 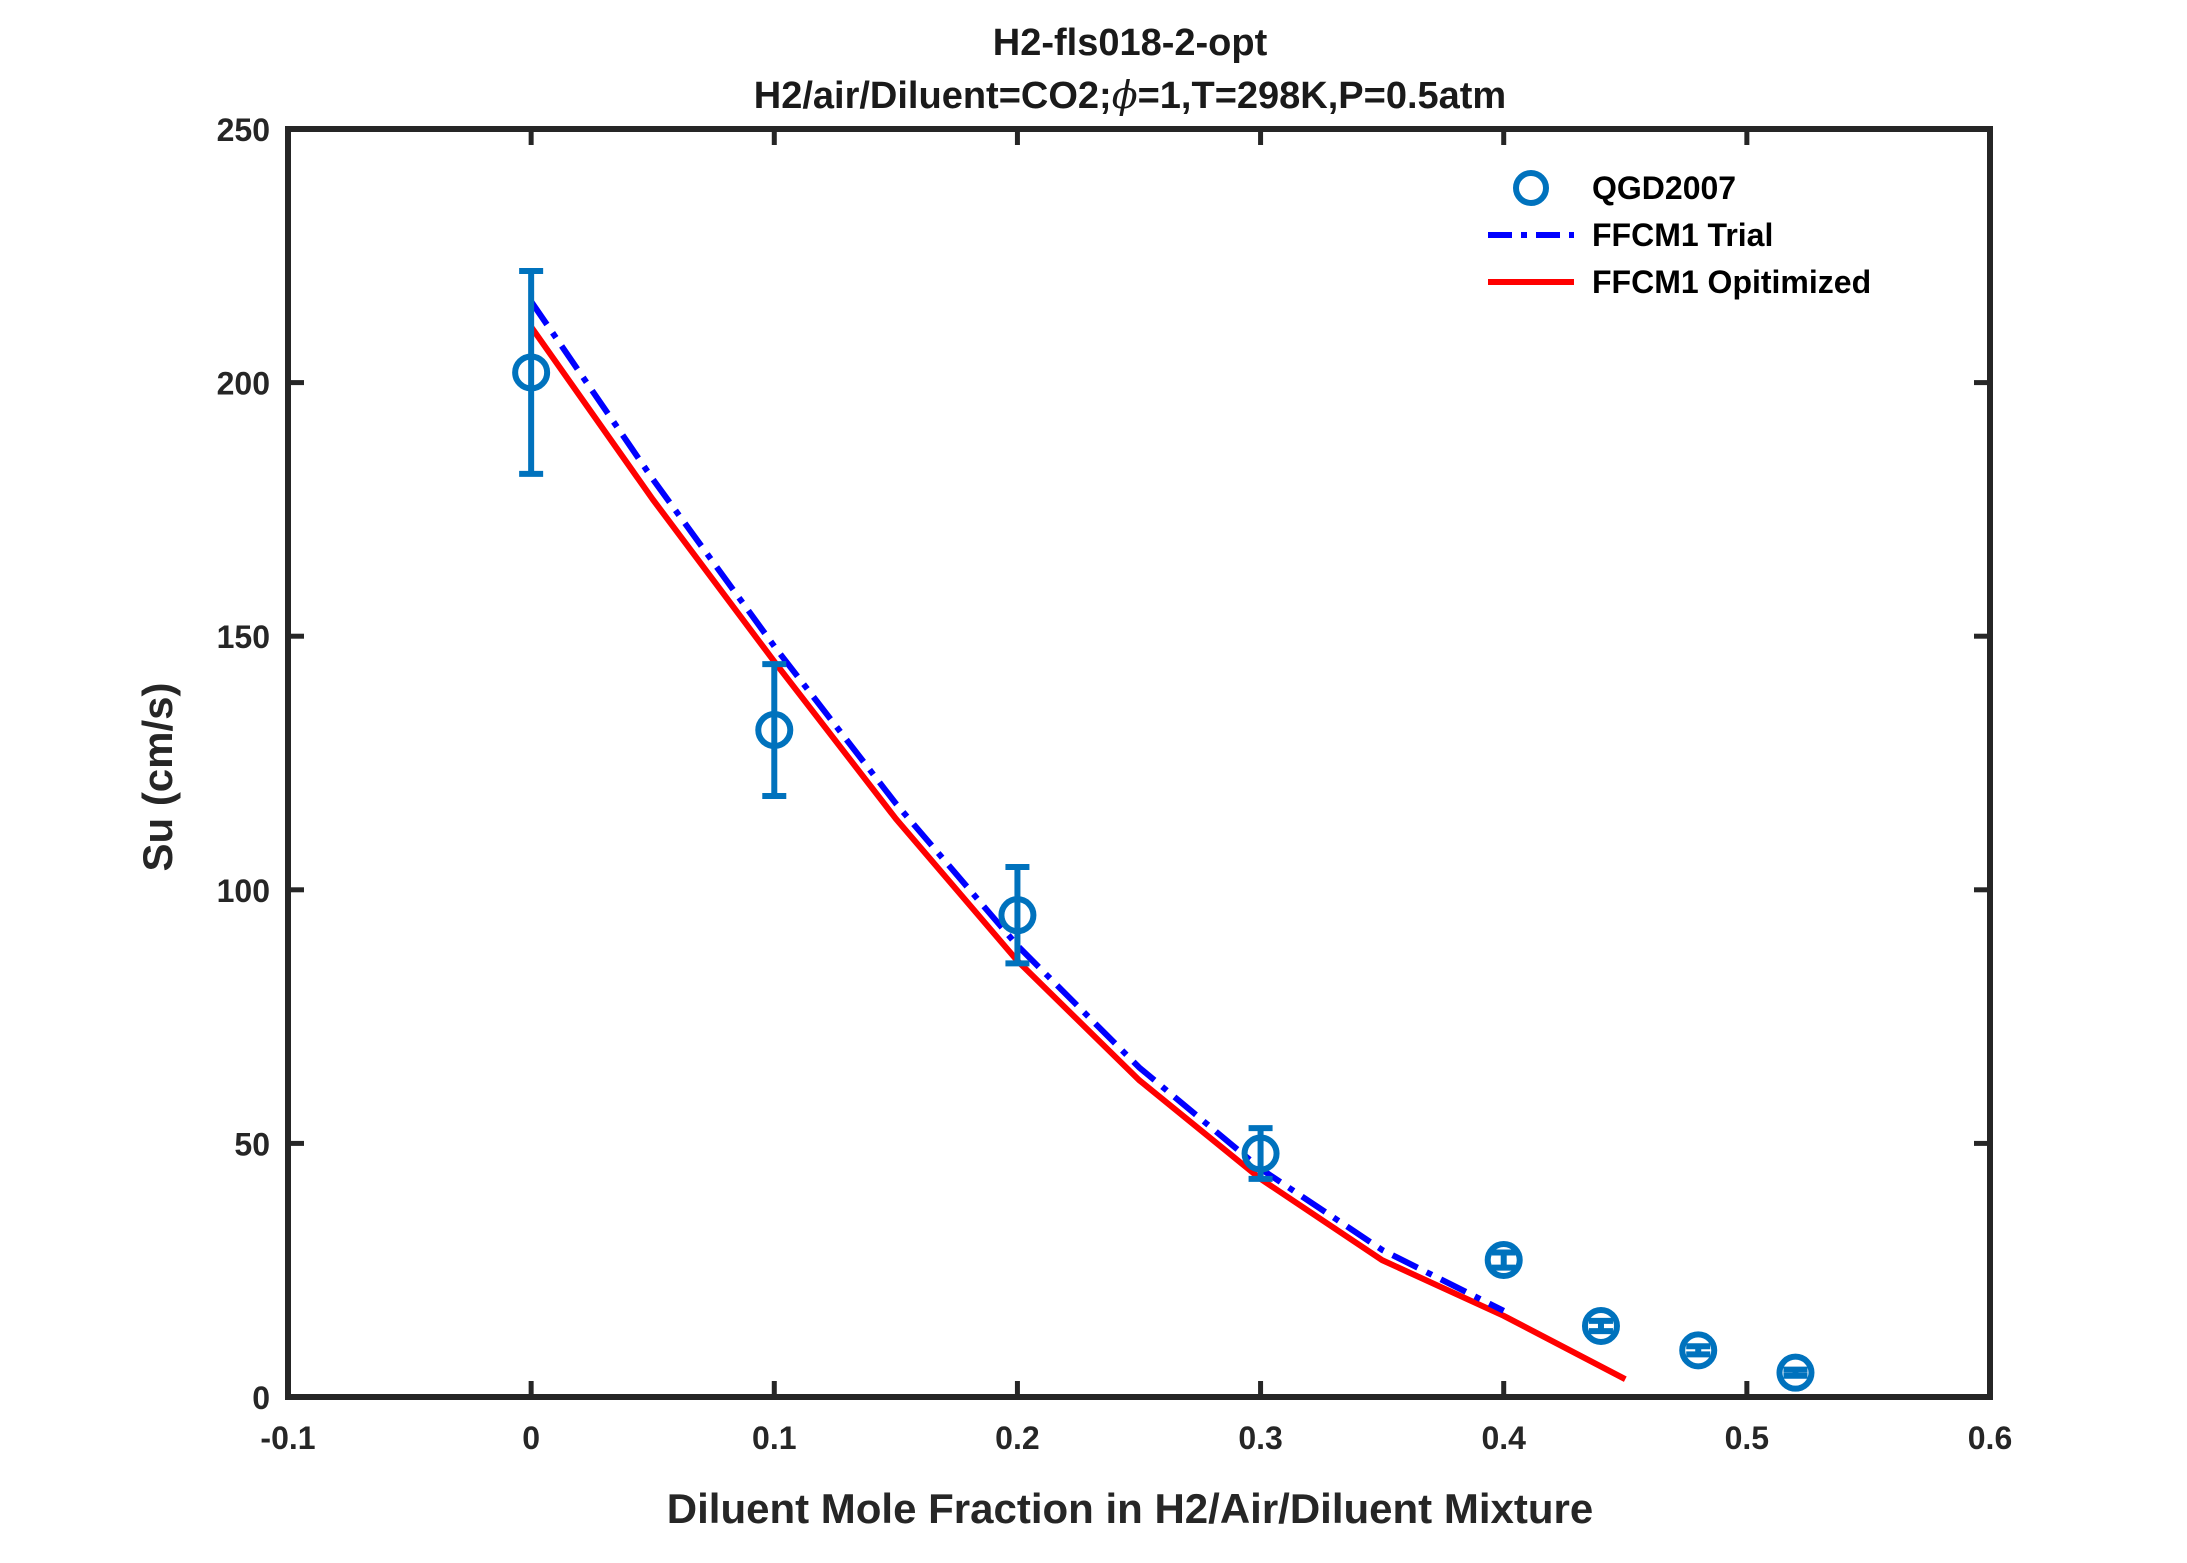 What do you see at coordinates (287, 1438) in the screenshot?
I see `x-tick-label: -0.1` at bounding box center [287, 1438].